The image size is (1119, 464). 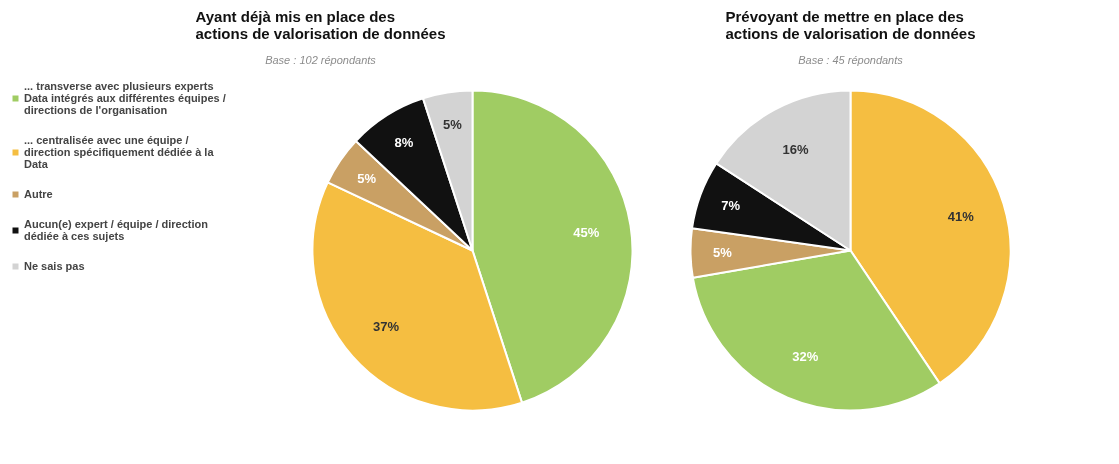 I want to click on data-label: 7%, so click(x=731, y=206).